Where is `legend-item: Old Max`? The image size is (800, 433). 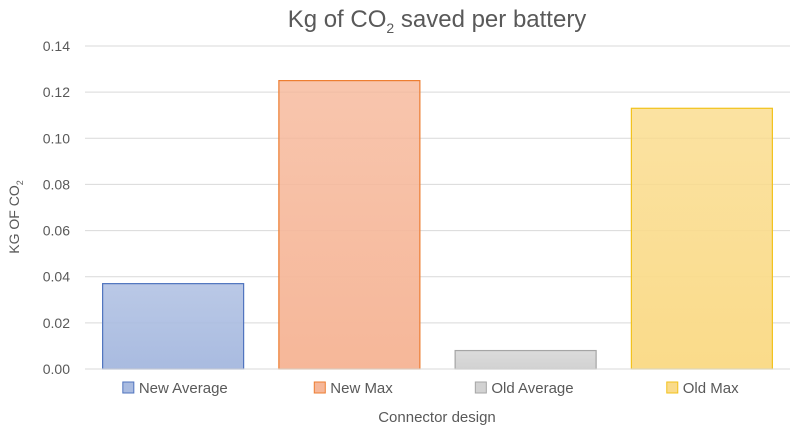
legend-item: Old Max is located at coordinates (702, 388).